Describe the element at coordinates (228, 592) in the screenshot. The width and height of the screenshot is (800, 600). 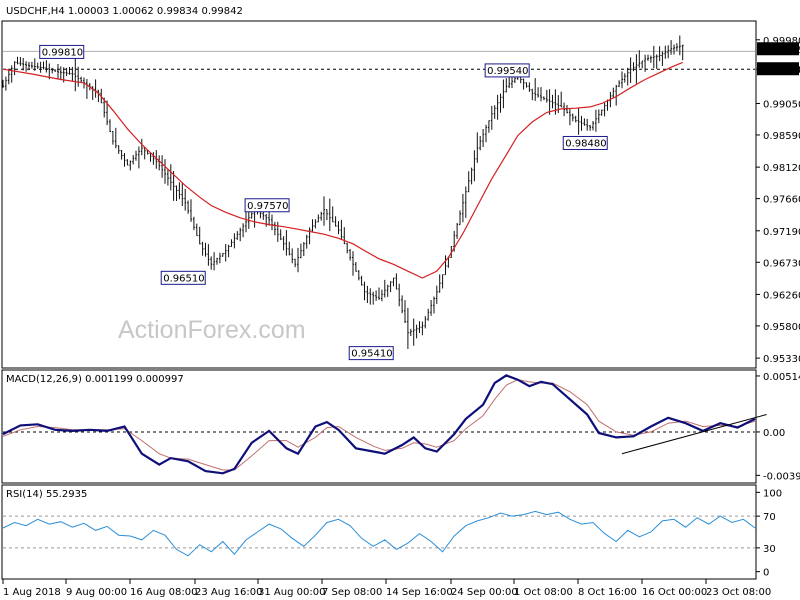
I see `time-tick-label: 23 Aug 16:00` at that location.